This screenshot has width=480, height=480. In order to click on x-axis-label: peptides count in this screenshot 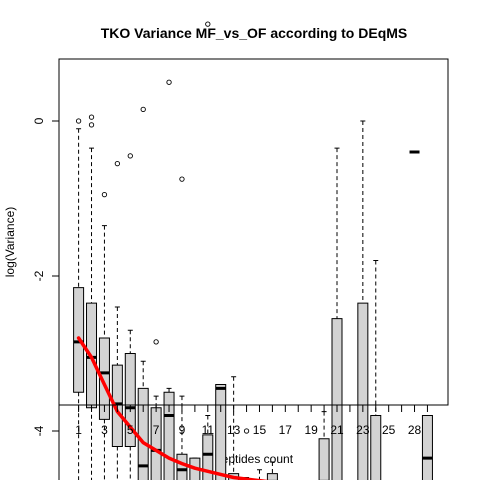, I will do `click(254, 459)`.